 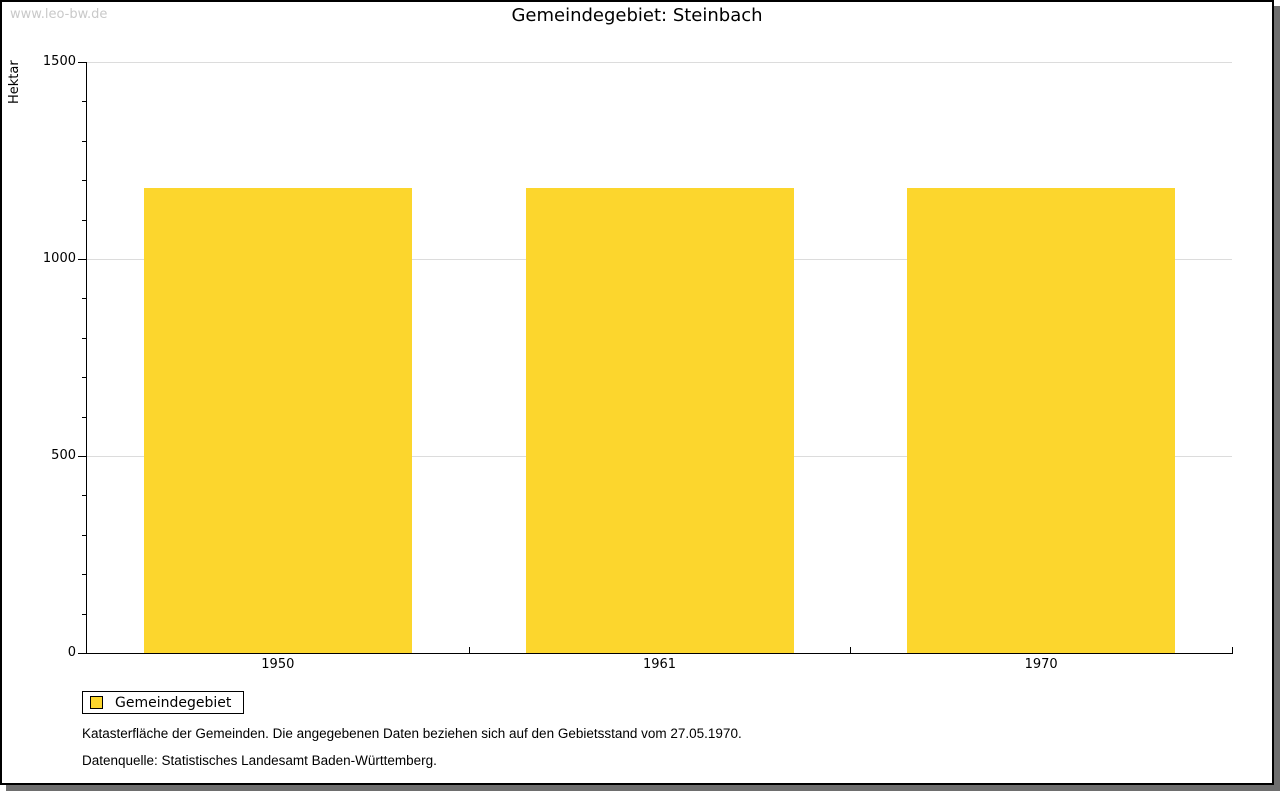 I want to click on y-tick-label-0: 0, so click(x=71, y=652).